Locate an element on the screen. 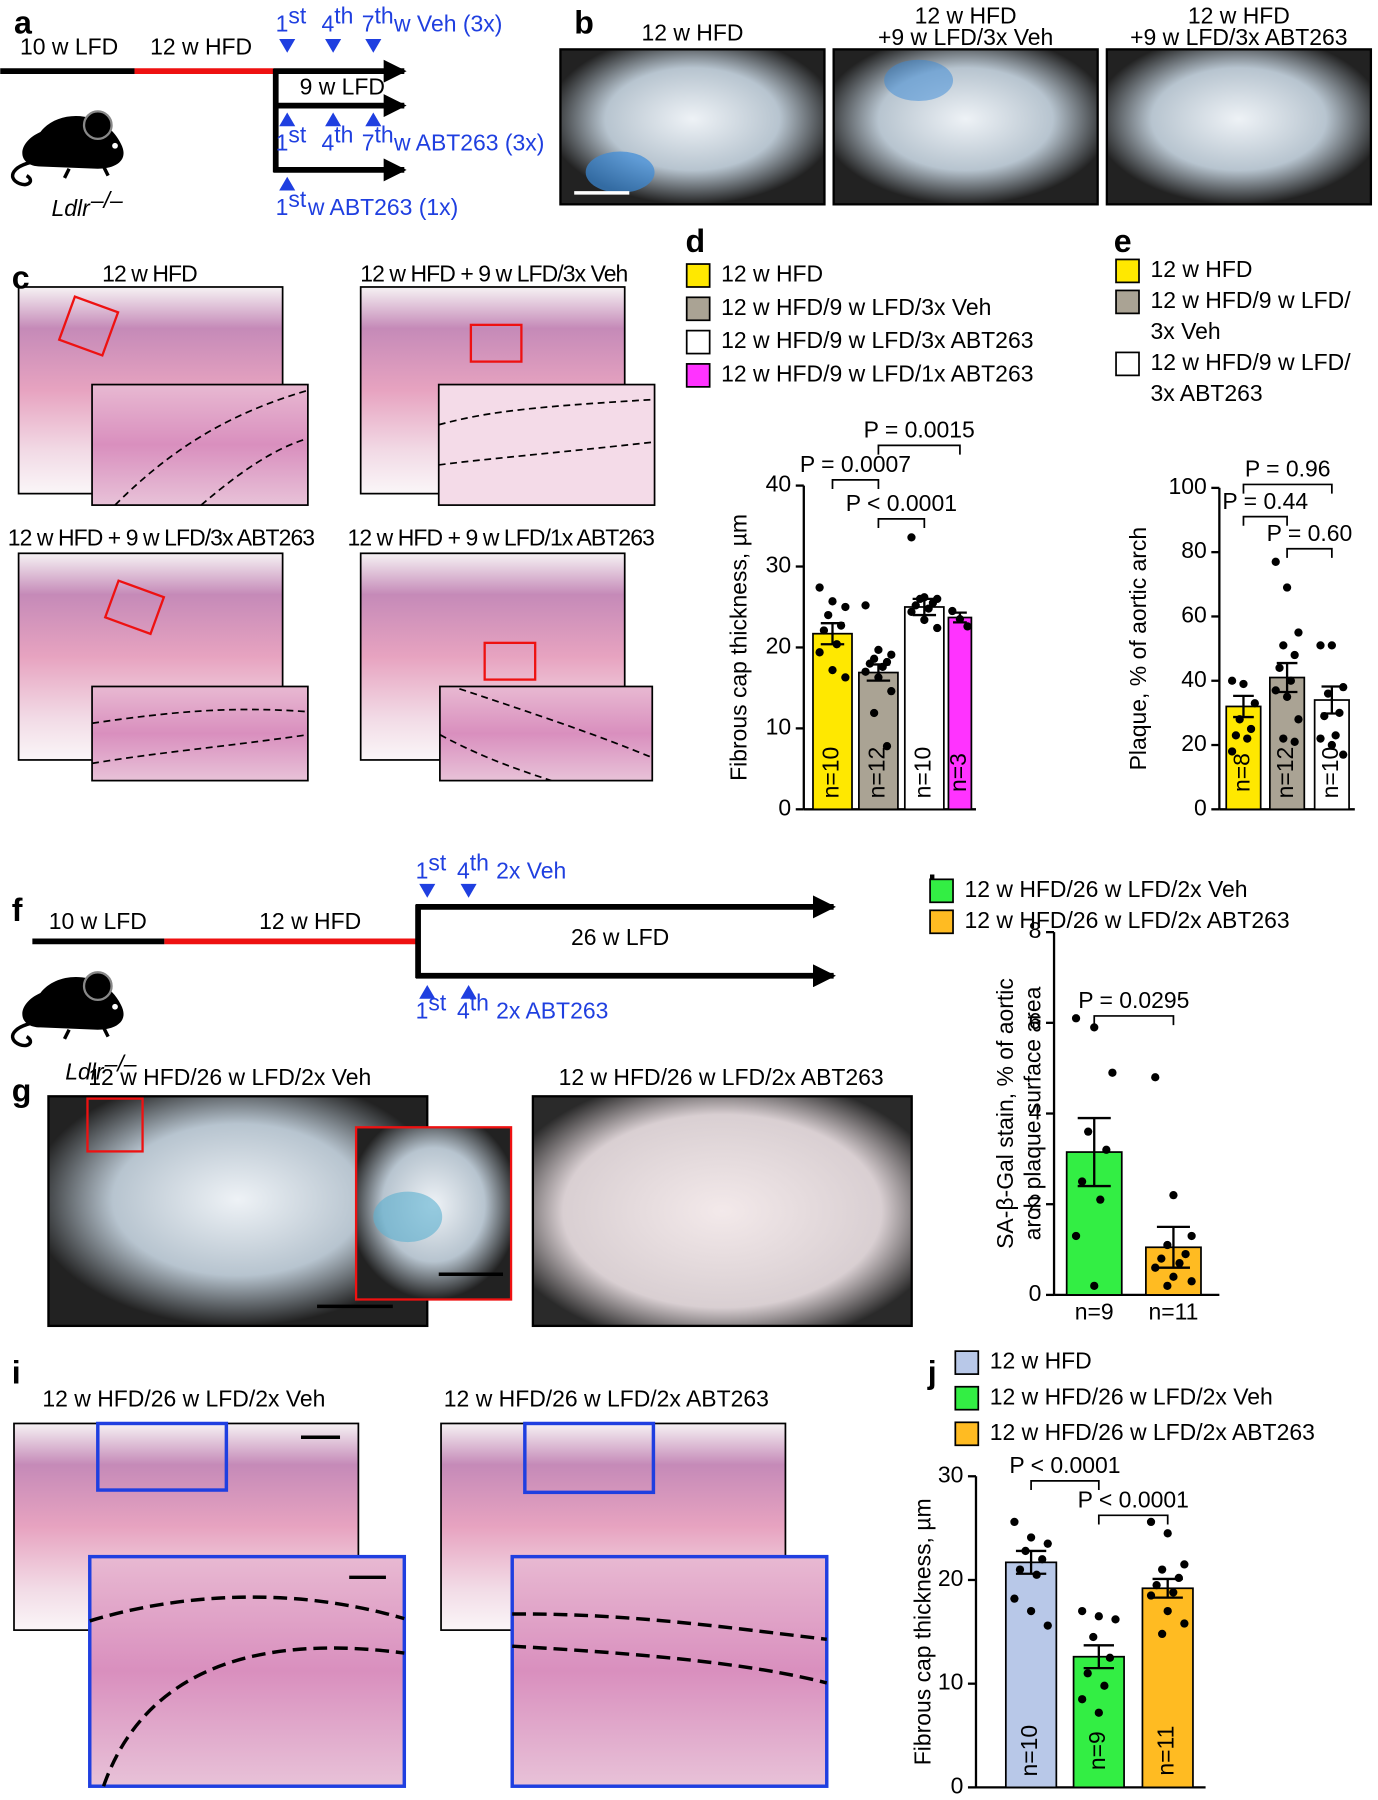  legend-label: 3x ABT263 is located at coordinates (1206, 393).